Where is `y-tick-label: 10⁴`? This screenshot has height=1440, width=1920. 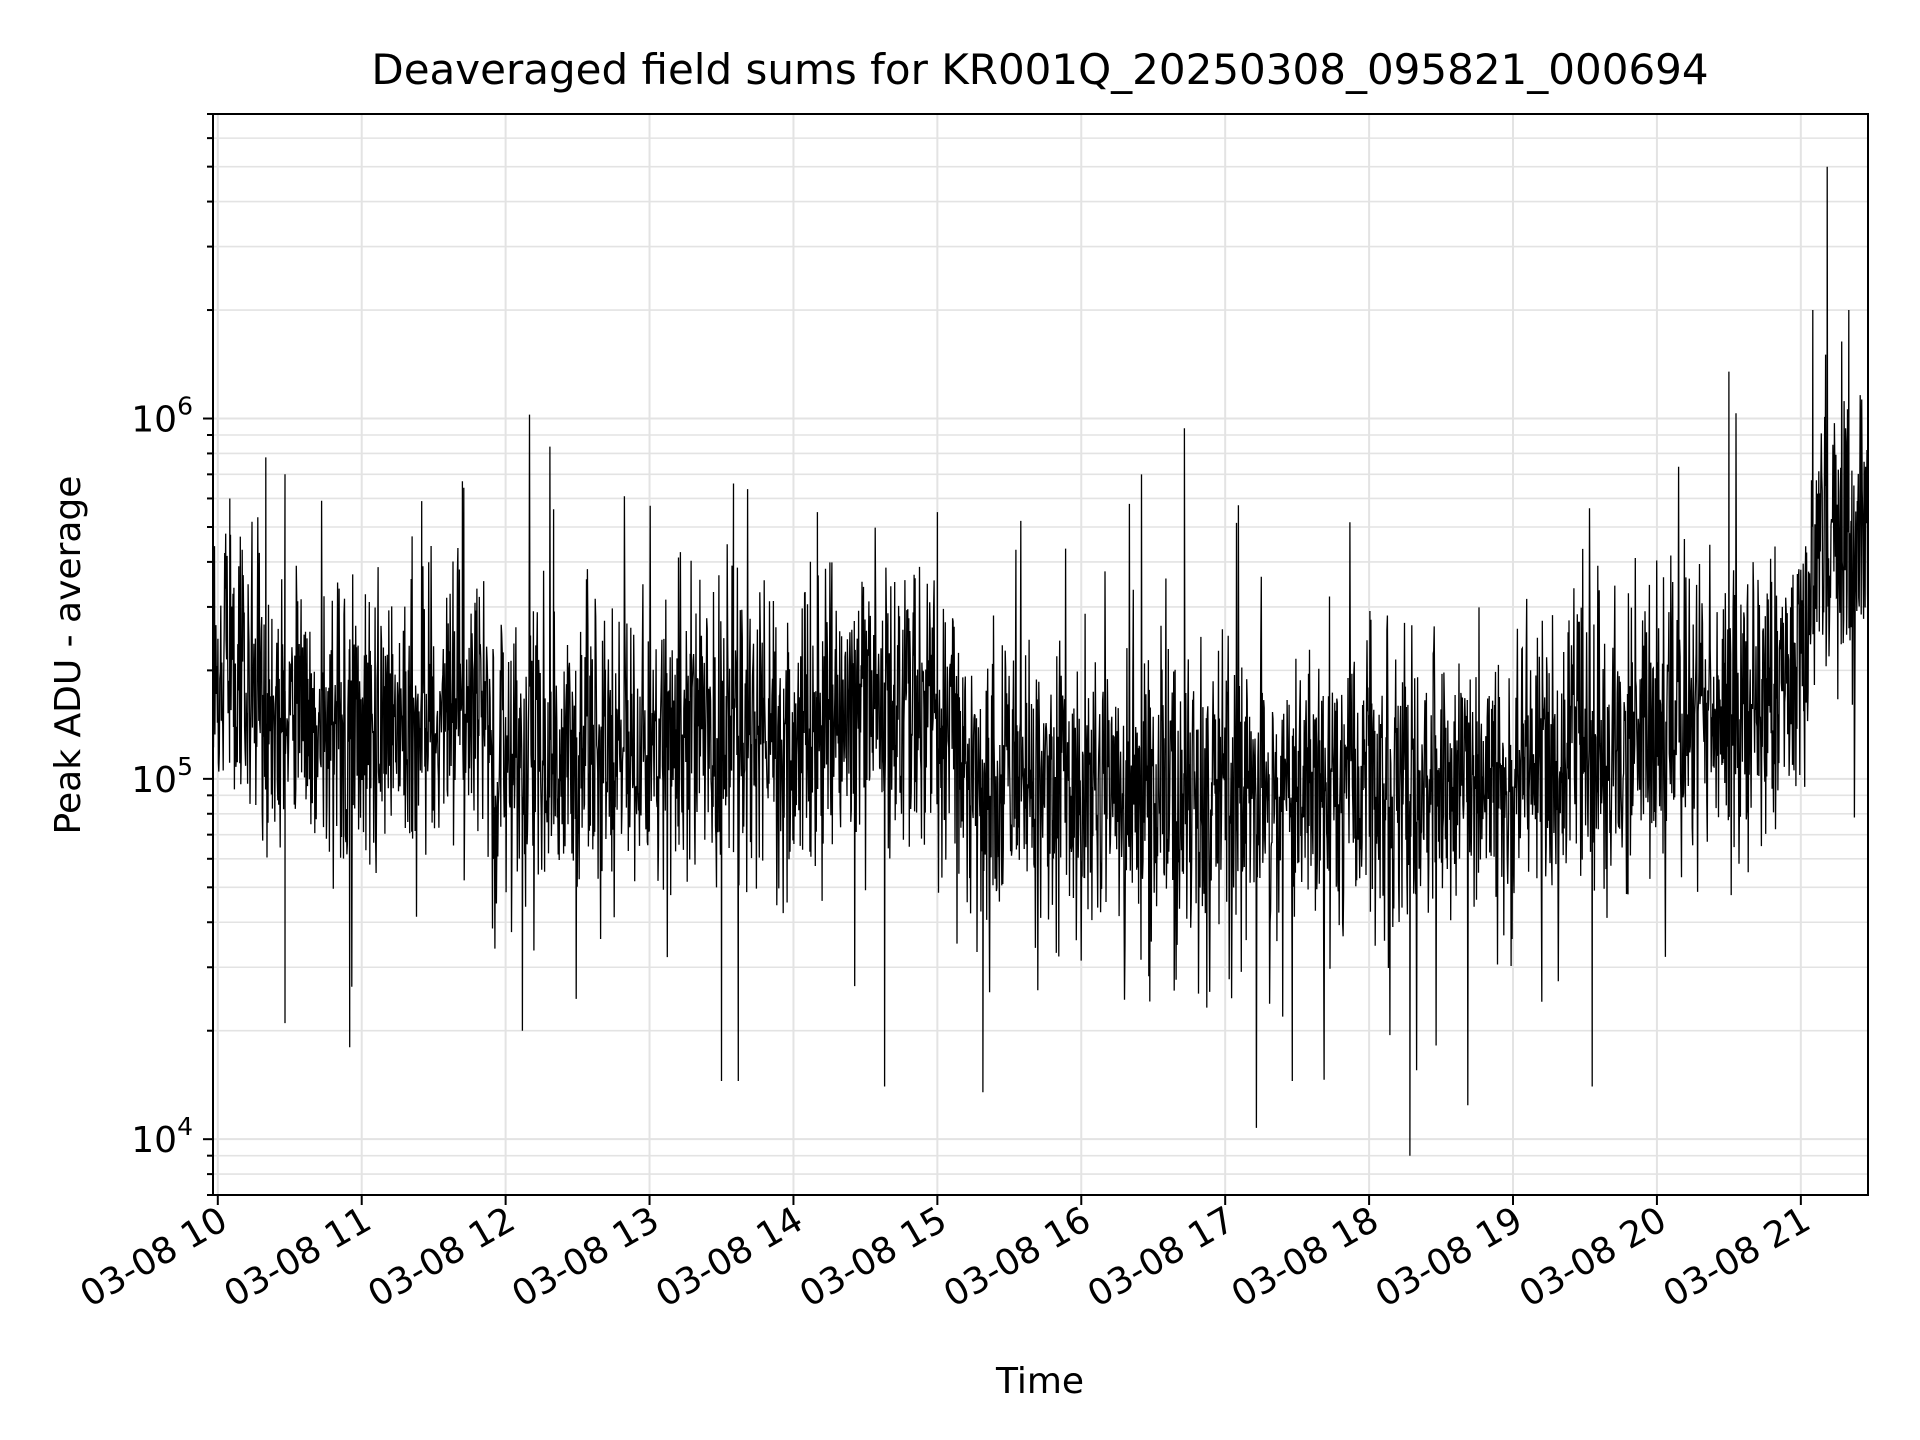 y-tick-label: 10⁴ is located at coordinates (162, 1136).